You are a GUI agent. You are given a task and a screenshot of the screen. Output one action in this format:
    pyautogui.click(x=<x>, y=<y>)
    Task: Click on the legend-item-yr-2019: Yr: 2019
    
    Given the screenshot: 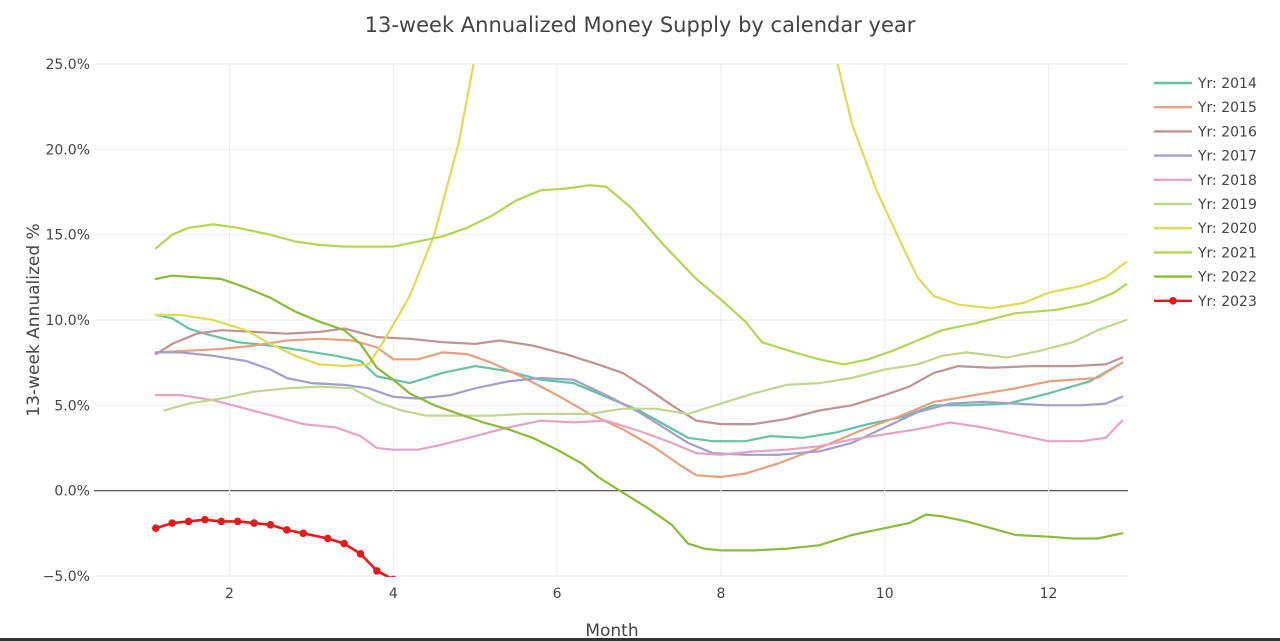 What is the action you would take?
    pyautogui.click(x=1205, y=205)
    